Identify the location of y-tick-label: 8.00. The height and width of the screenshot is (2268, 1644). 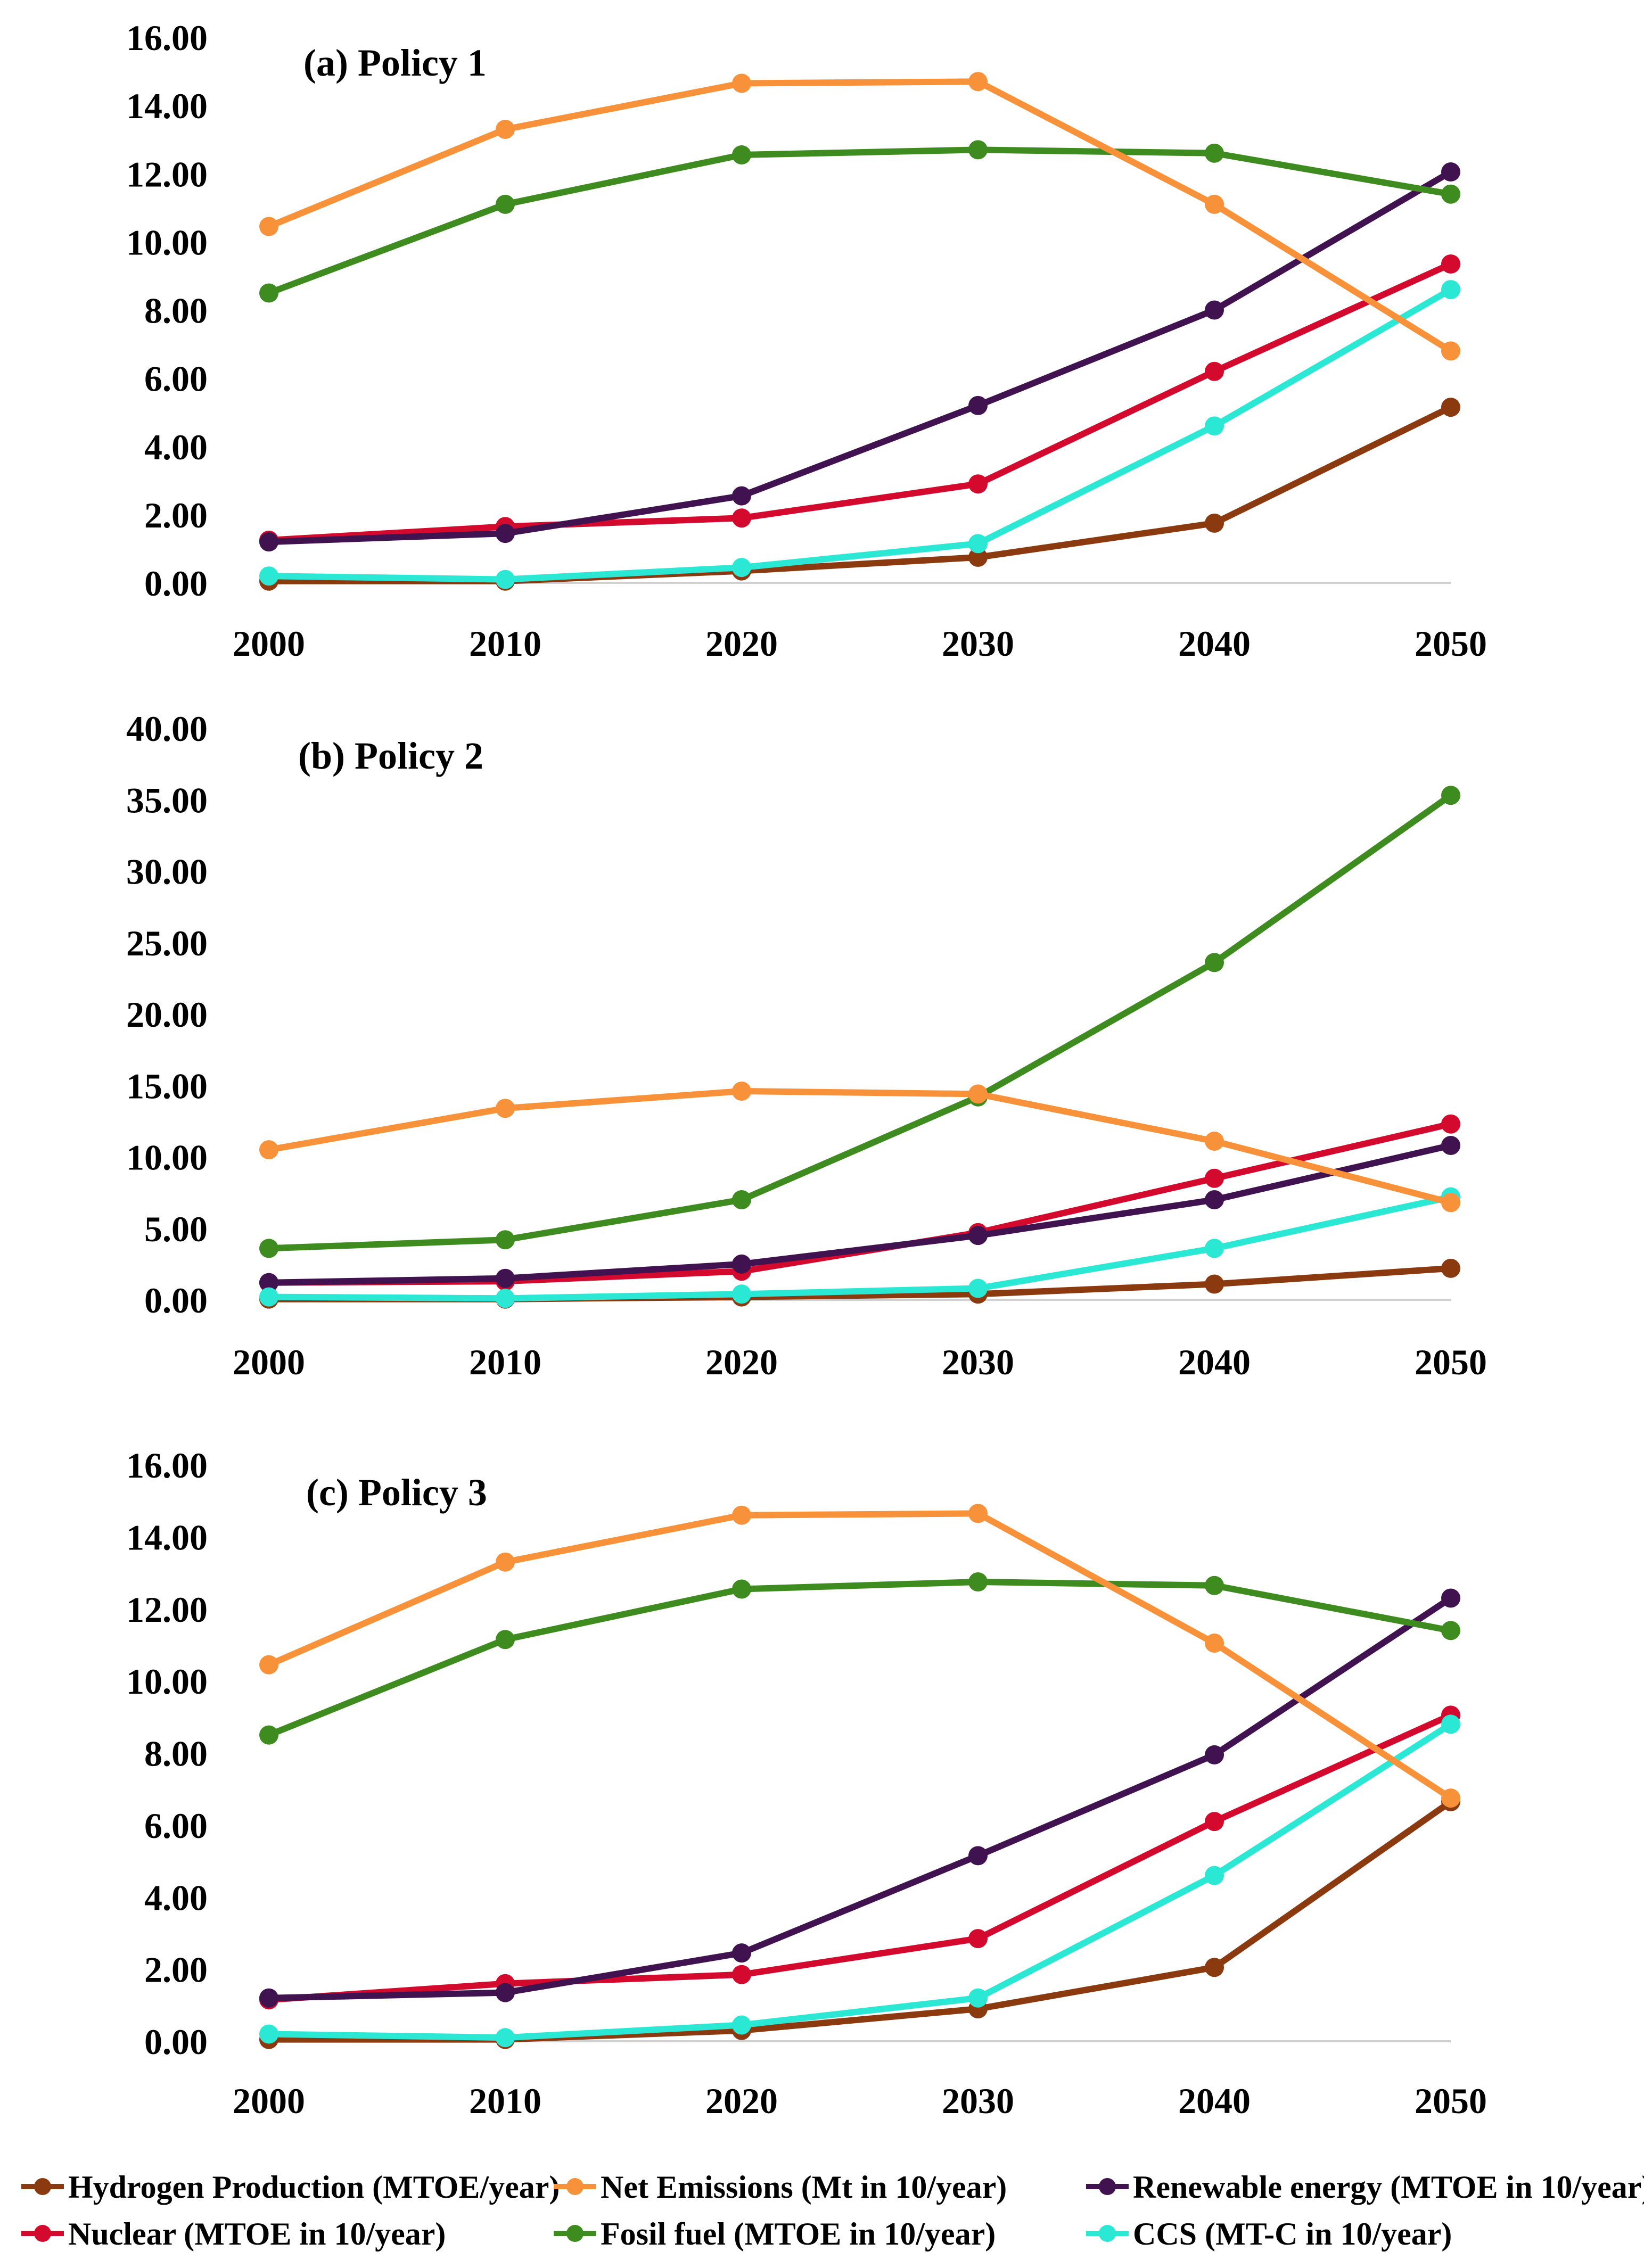
(176, 311).